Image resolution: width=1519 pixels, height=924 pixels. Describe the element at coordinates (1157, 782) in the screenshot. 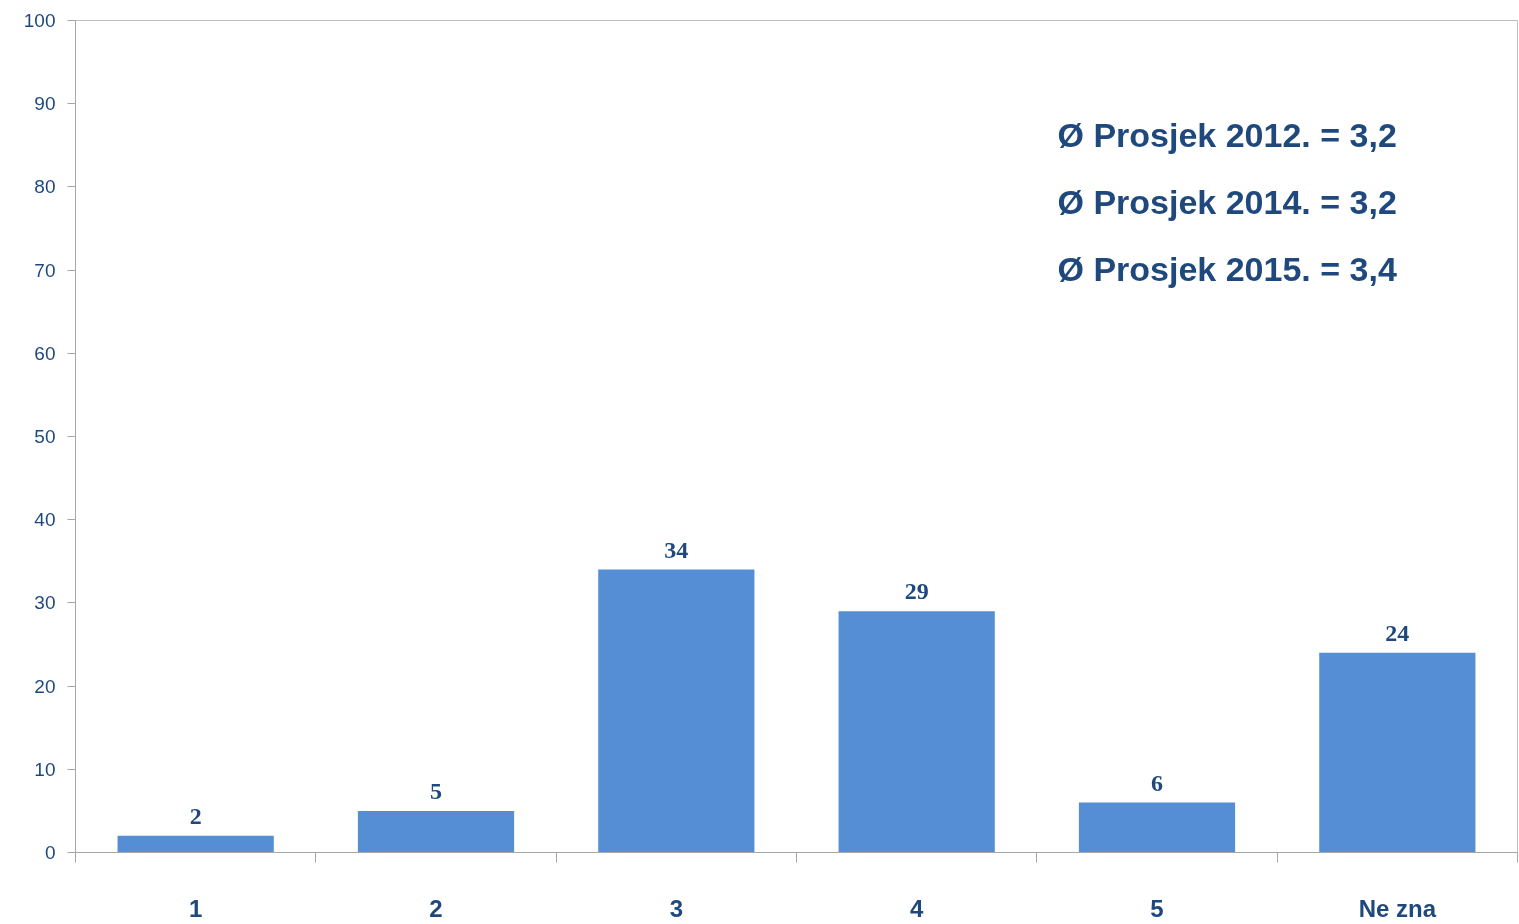

I see `data-label: 6` at that location.